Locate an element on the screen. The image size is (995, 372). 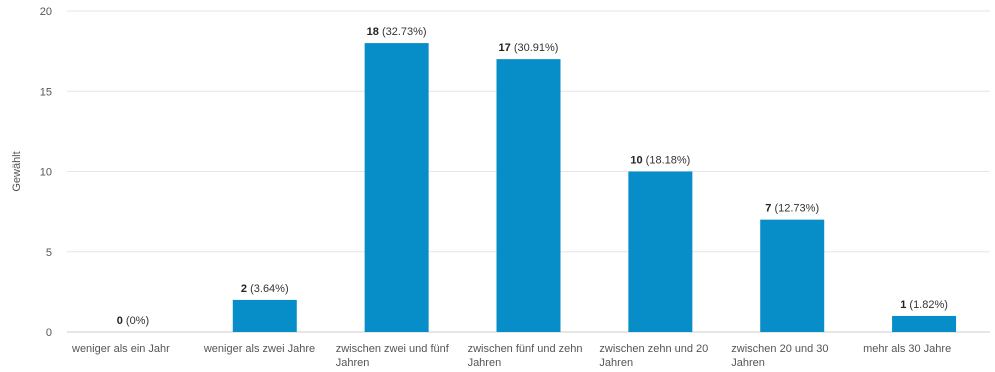
y-axis: 0 5 10 15 20 is located at coordinates (46, 172).